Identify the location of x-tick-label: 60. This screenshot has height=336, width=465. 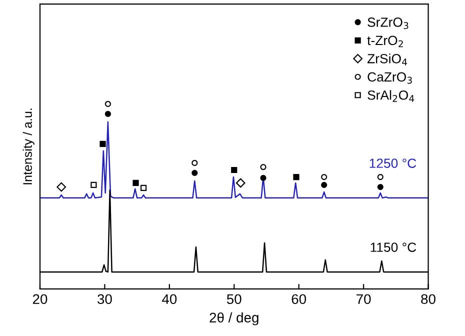
(299, 299).